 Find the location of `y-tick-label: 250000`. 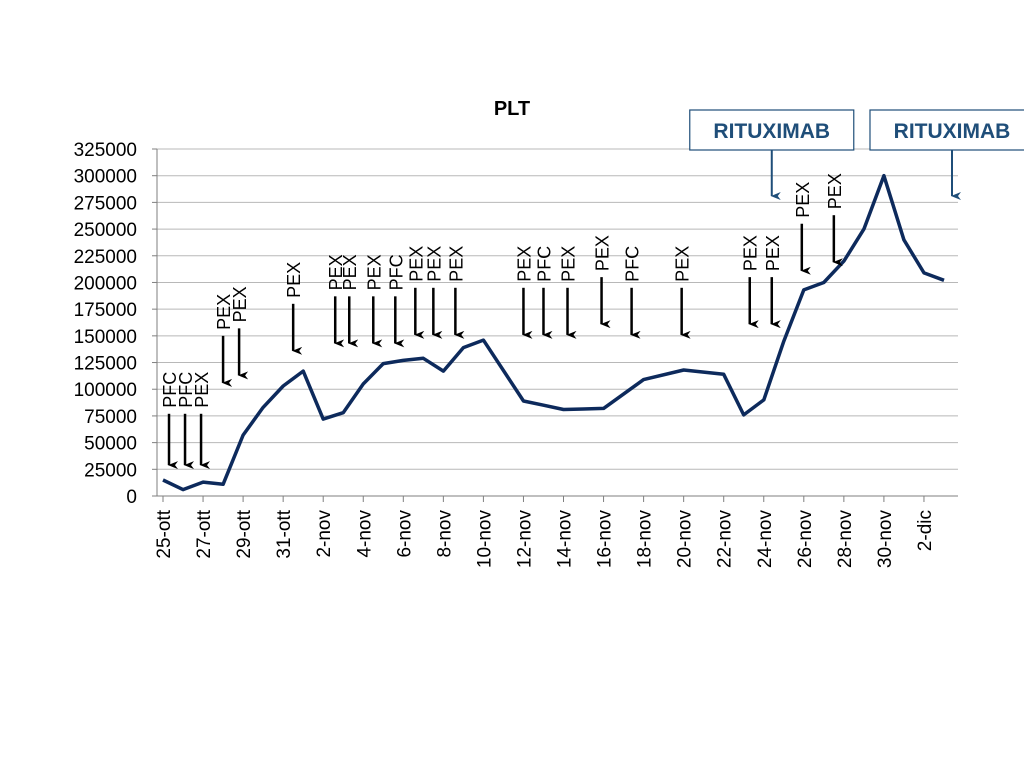

y-tick-label: 250000 is located at coordinates (105, 230).